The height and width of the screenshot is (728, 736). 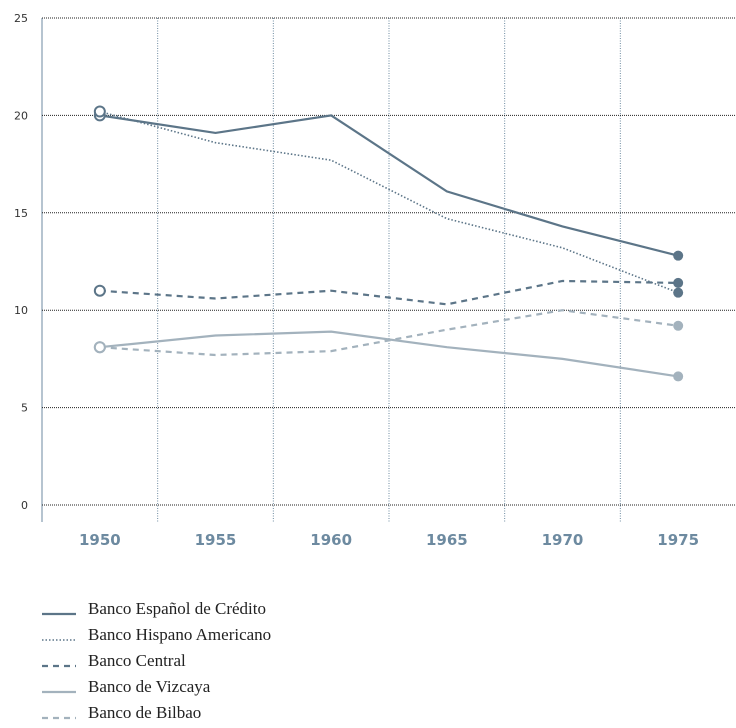 I want to click on x-tick-label: 1960, so click(x=331, y=540).